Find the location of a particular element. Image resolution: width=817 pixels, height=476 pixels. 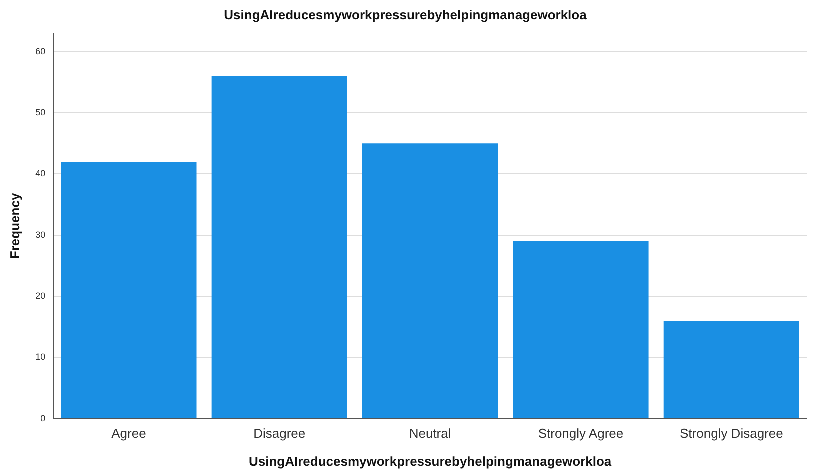

x-tick-label: Strongly Agree is located at coordinates (581, 434).